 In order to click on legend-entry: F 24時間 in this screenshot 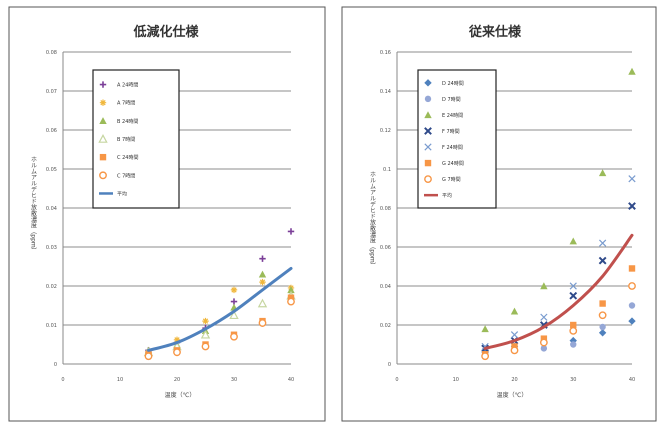, I will do `click(452, 148)`.